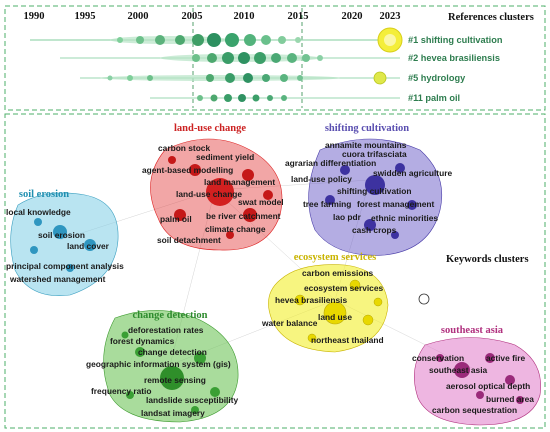  What do you see at coordinates (298, 16) in the screenshot?
I see `year-label: 2015` at bounding box center [298, 16].